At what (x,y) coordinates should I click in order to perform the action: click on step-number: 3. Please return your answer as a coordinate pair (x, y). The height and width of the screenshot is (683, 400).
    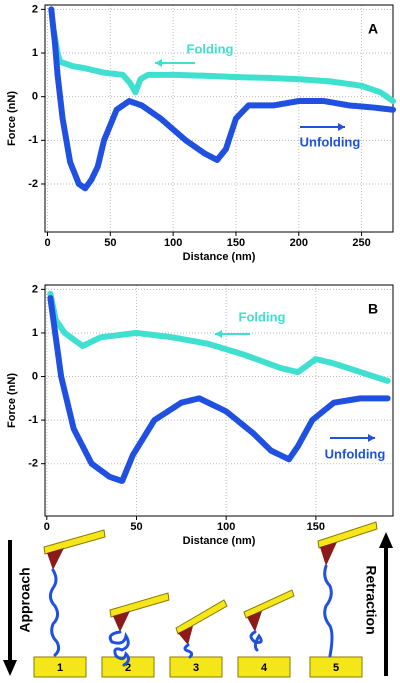
    Looking at the image, I should click on (196, 668).